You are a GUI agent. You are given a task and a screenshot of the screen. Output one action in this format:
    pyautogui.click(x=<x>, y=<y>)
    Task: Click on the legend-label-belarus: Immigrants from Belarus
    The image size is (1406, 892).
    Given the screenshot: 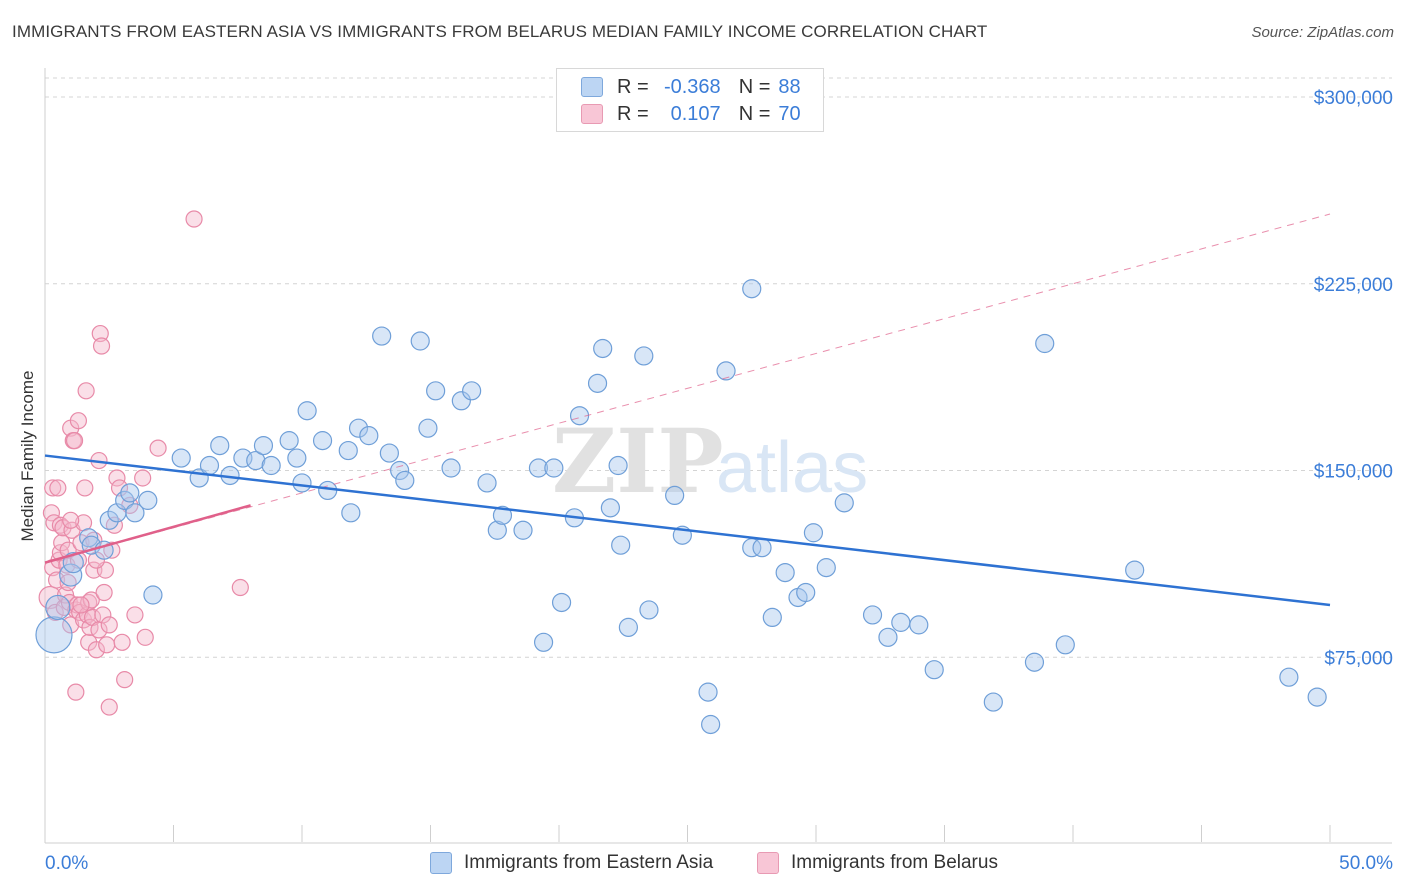 What is the action you would take?
    pyautogui.click(x=894, y=862)
    